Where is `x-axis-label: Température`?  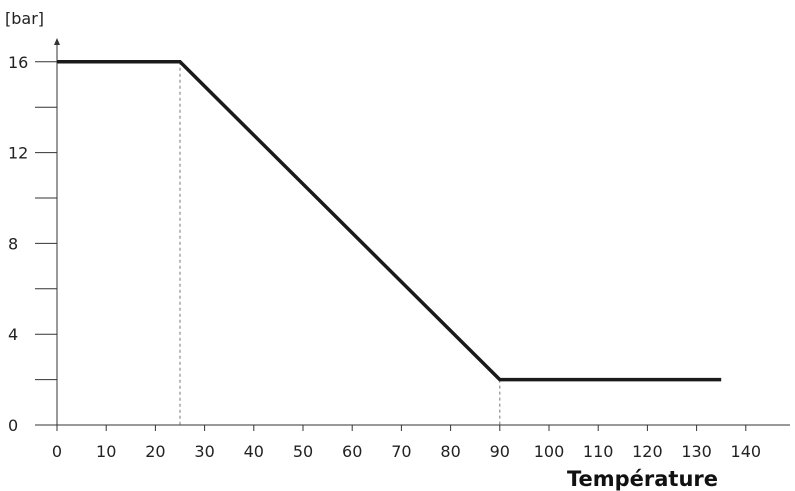 x-axis-label: Température is located at coordinates (642, 479).